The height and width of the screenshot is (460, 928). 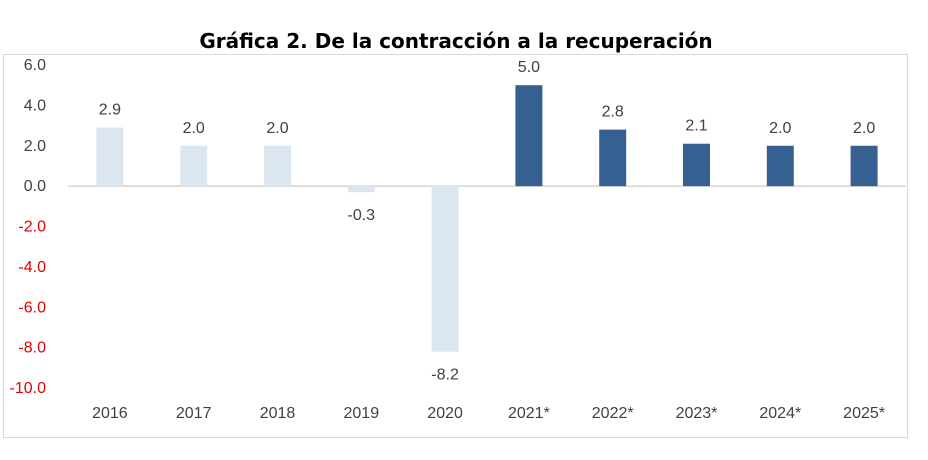 I want to click on x-tick-label: 2024*, so click(x=780, y=413).